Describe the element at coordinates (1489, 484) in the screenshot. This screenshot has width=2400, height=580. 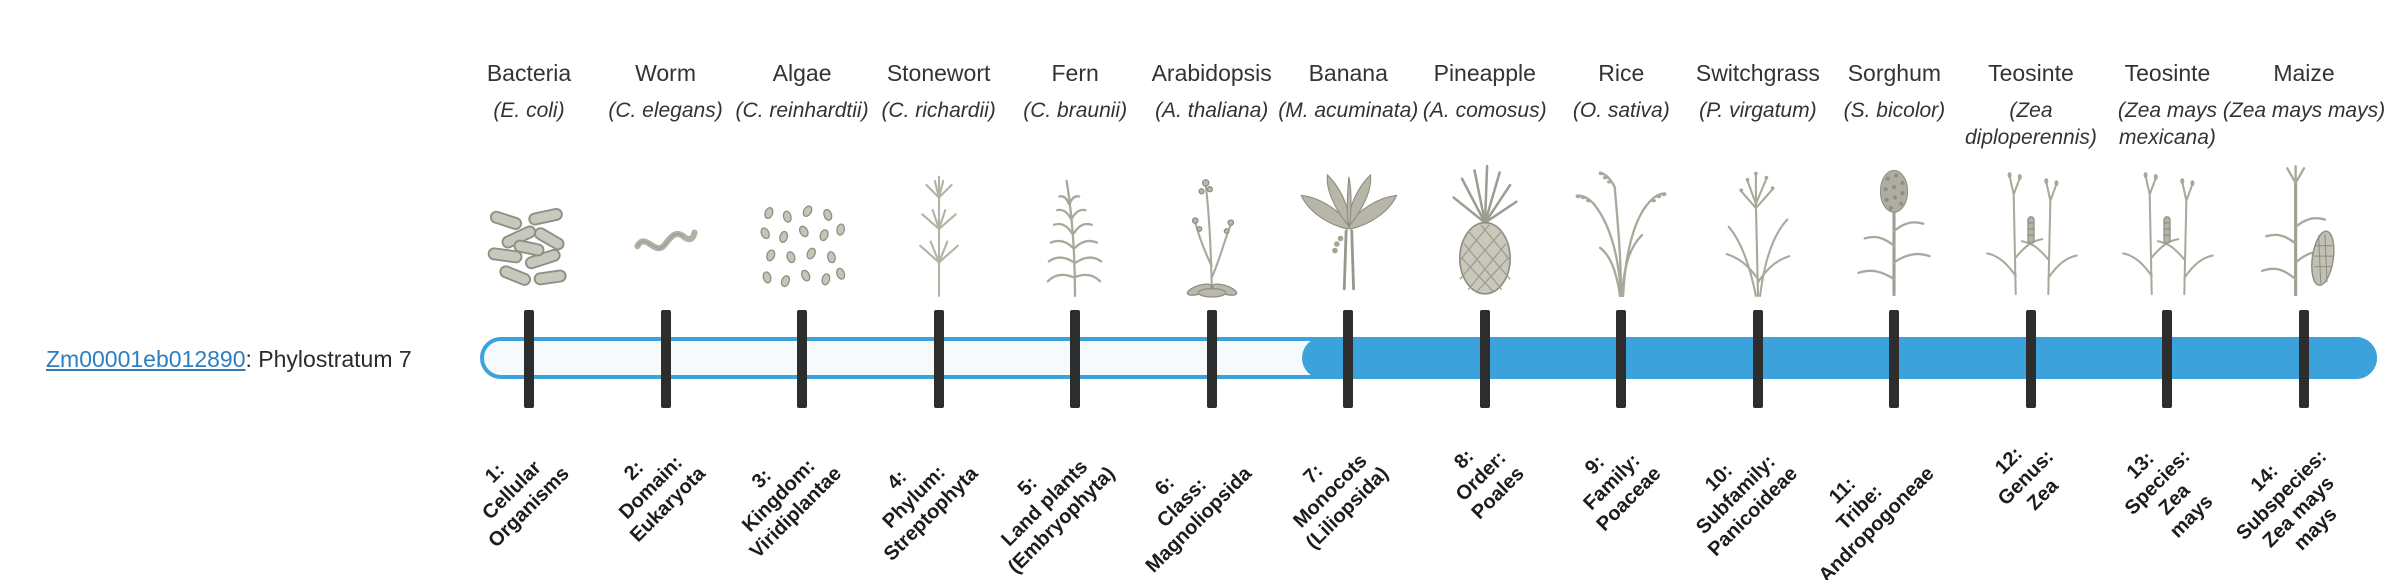
I see `stratum-label: 8: Order: Poales` at that location.